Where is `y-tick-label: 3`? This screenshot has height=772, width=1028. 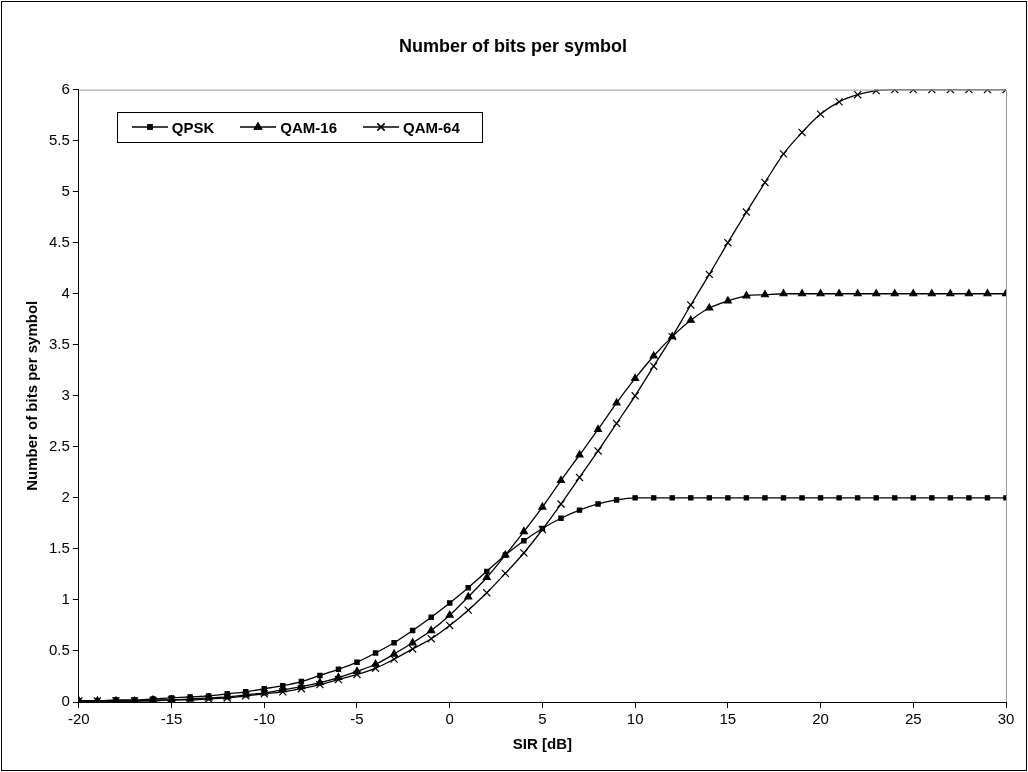 y-tick-label: 3 is located at coordinates (65, 394).